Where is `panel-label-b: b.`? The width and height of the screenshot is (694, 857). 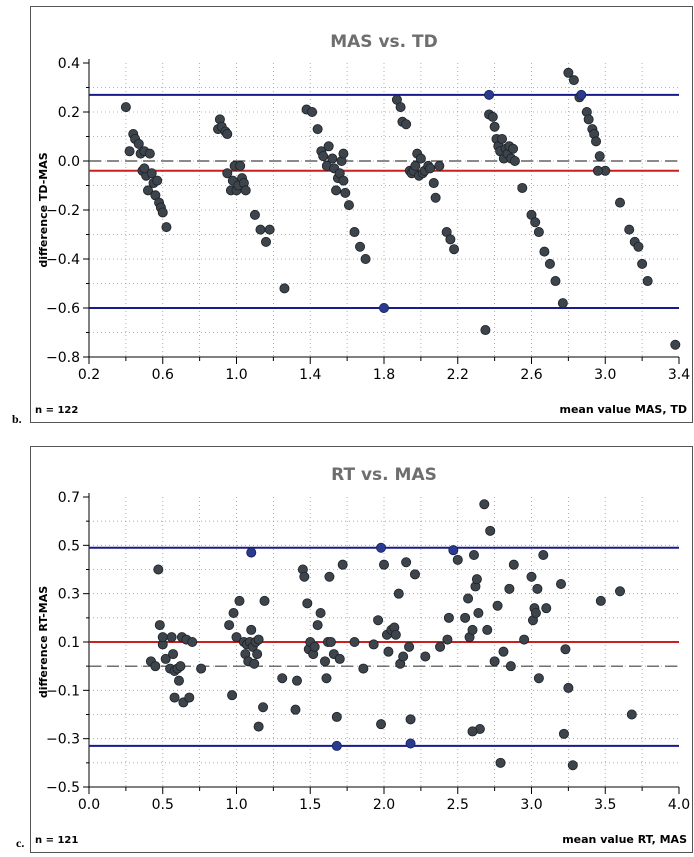 panel-label-b: b. is located at coordinates (17, 419).